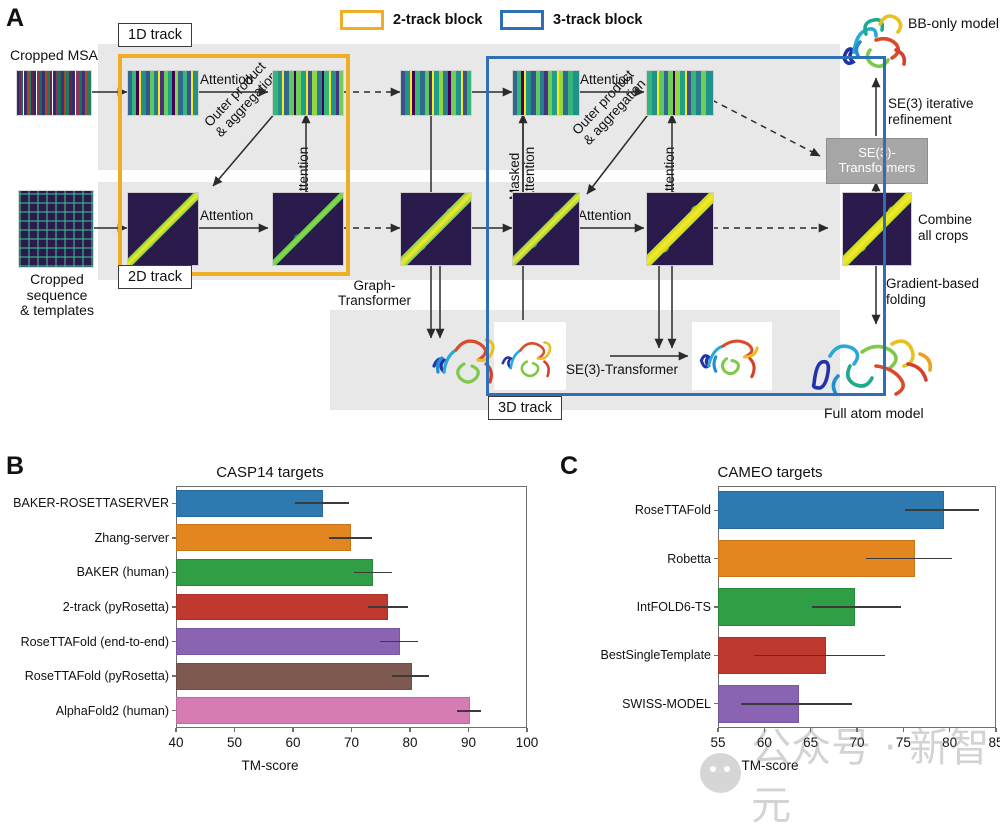 This screenshot has width=1000, height=831. I want to click on x-tick-label: 85, so click(994, 742).